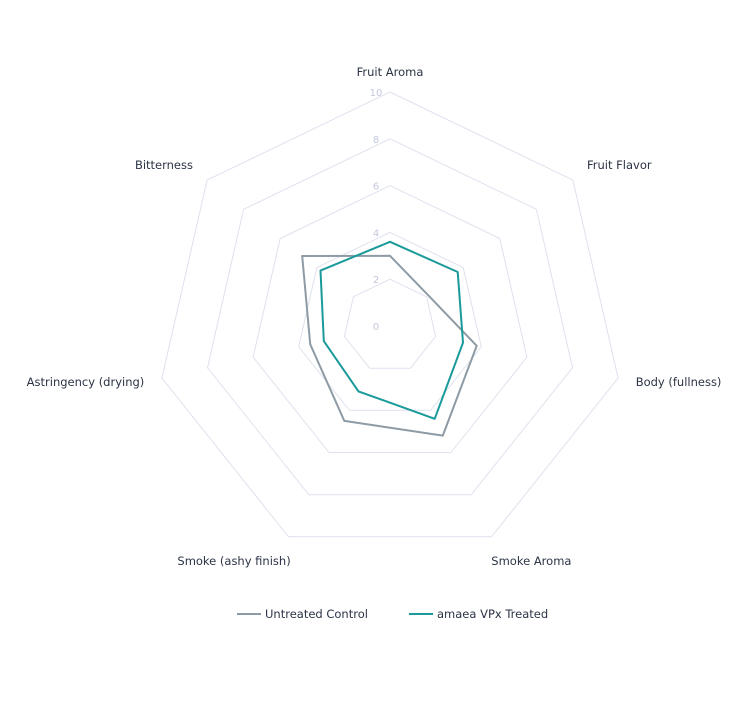 The height and width of the screenshot is (720, 756). Describe the element at coordinates (164, 165) in the screenshot. I see `axis-label-6: Bitterness` at that location.